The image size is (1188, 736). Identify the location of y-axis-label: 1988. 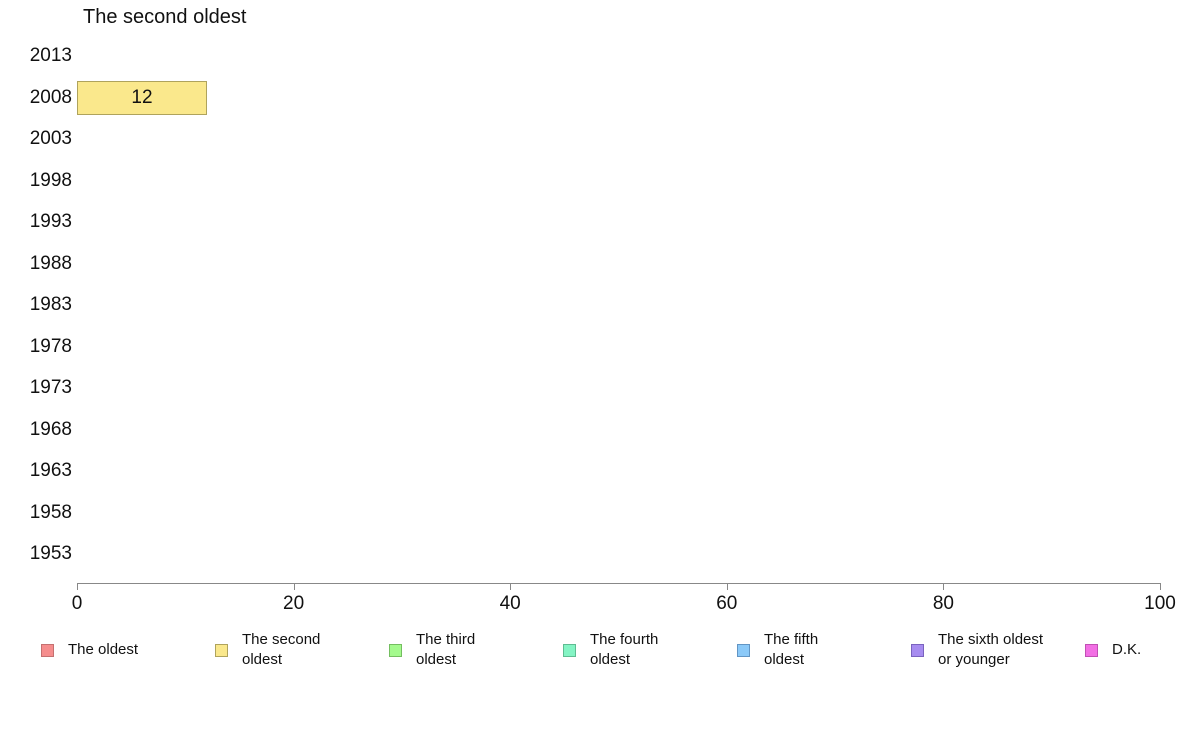
(50, 263).